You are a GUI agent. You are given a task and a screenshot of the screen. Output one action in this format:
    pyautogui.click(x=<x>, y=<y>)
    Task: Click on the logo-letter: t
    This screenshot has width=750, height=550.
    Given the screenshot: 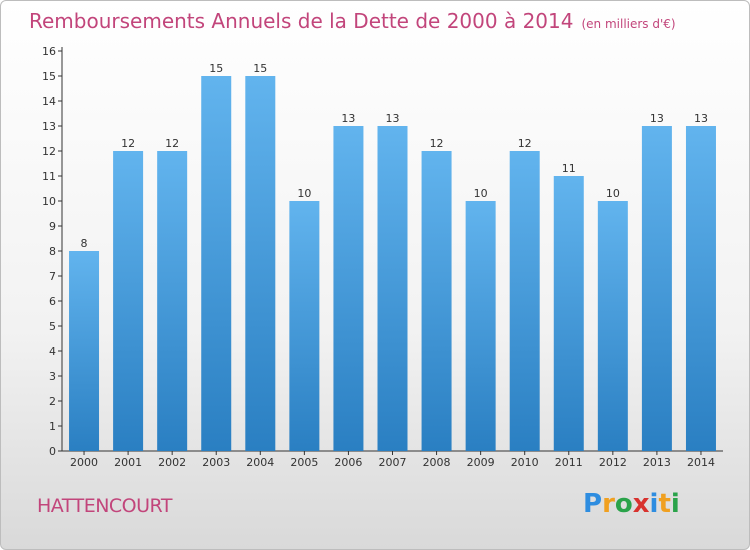 What is the action you would take?
    pyautogui.click(x=664, y=504)
    